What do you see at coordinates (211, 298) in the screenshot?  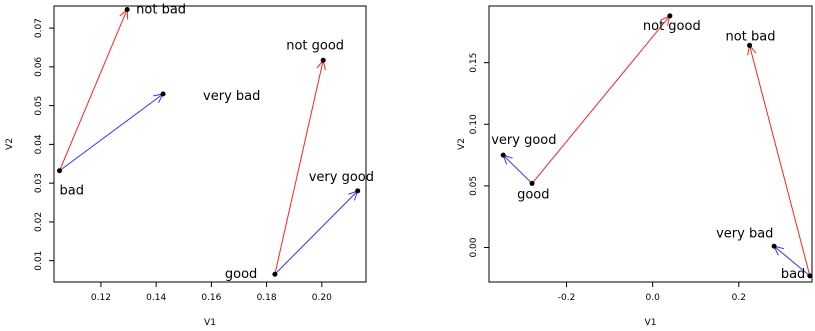 I see `x-tick-label: 0.16` at bounding box center [211, 298].